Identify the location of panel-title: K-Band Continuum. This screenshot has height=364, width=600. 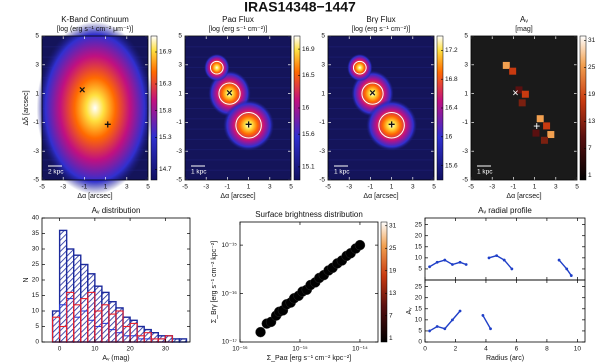
(95, 19).